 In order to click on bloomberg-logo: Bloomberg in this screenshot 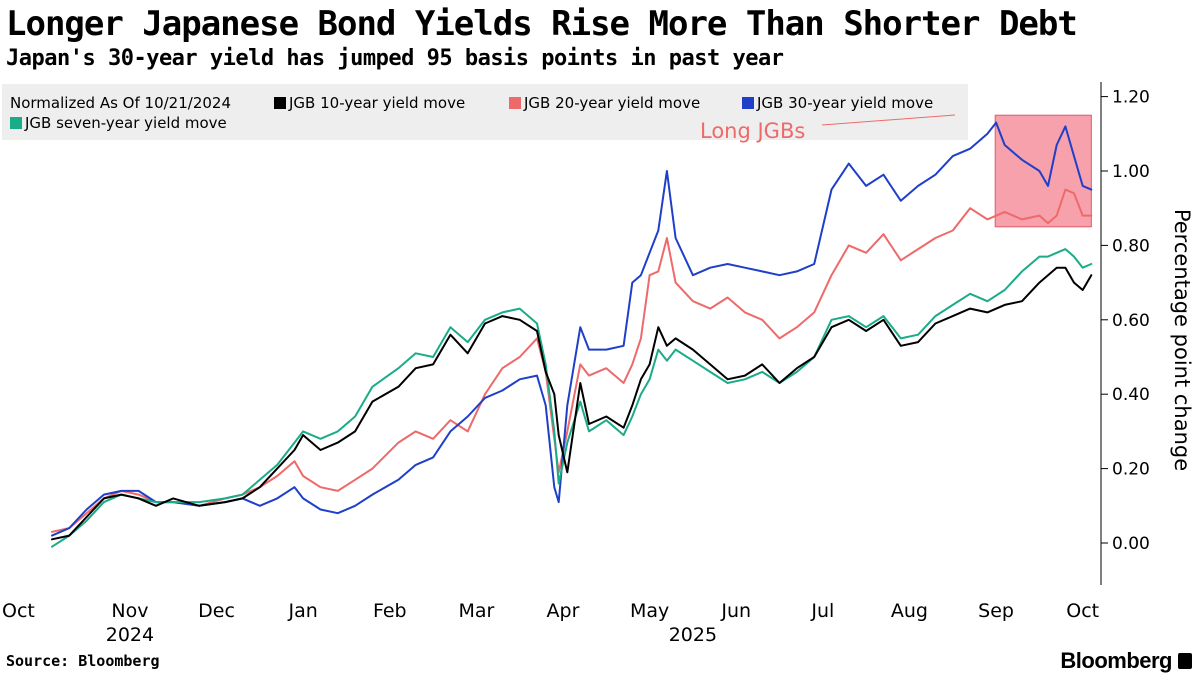, I will do `click(1126, 661)`.